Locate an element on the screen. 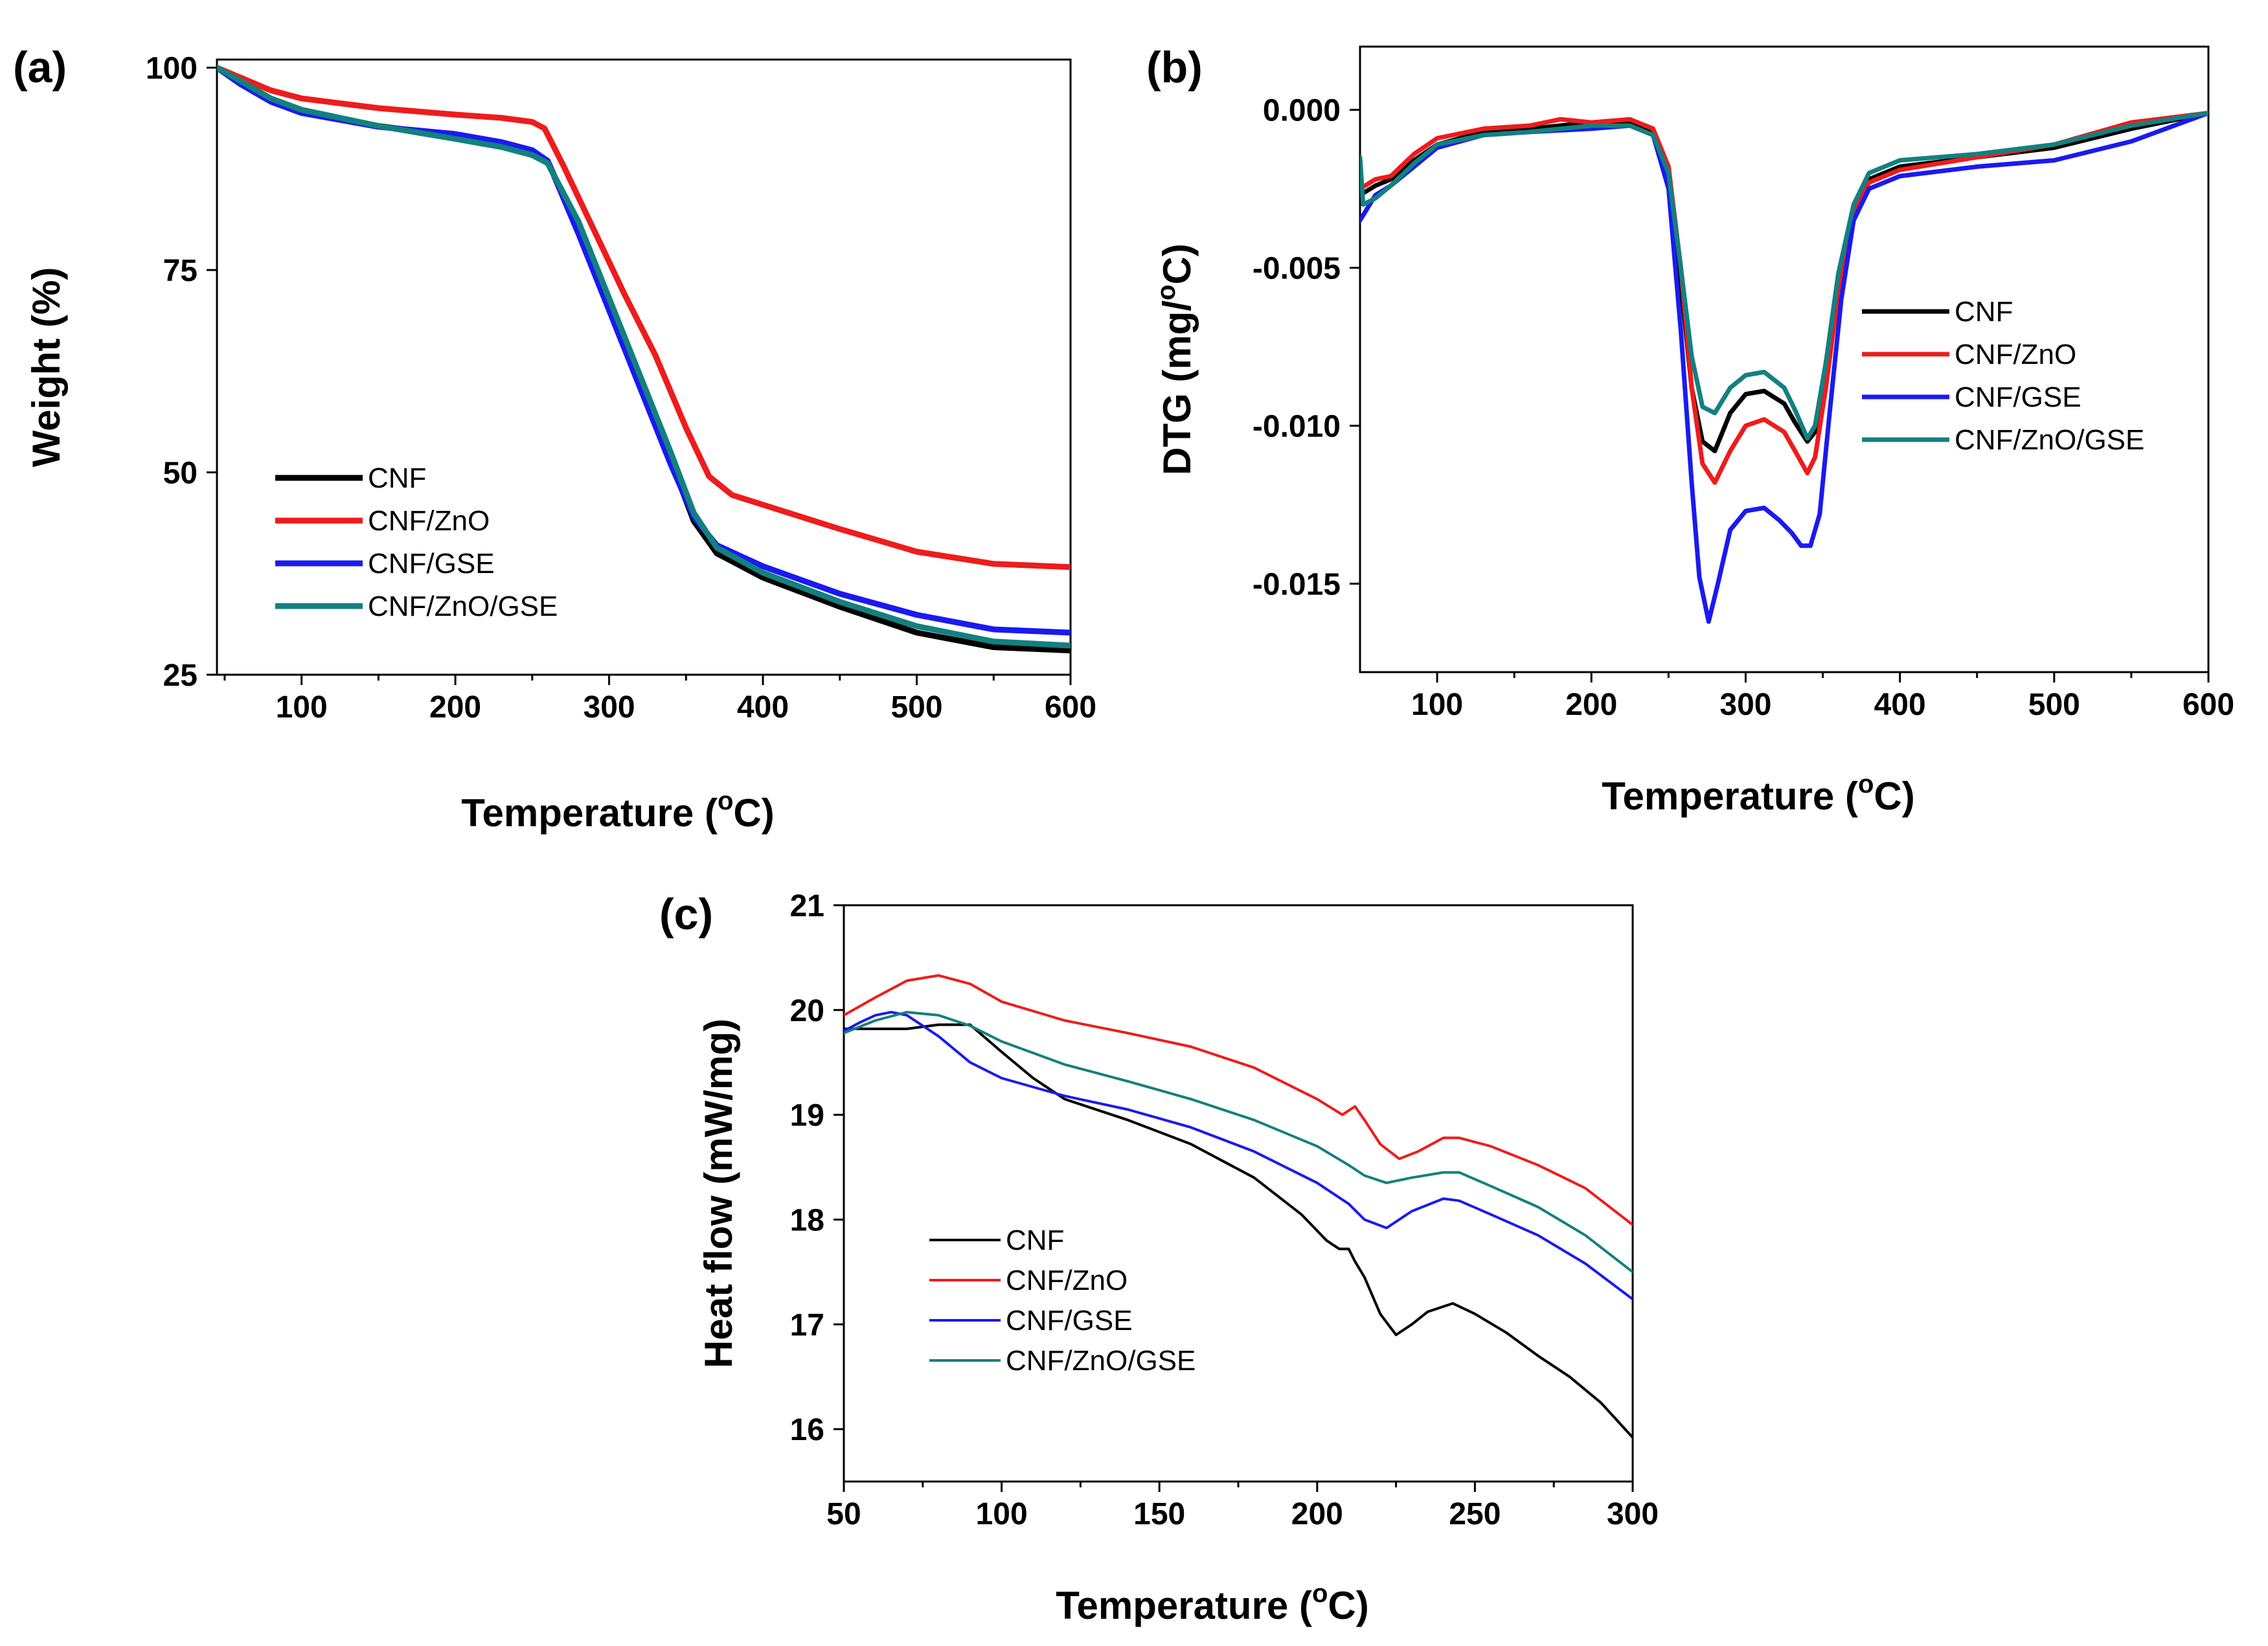  y-tick-label: 50 is located at coordinates (180, 474).